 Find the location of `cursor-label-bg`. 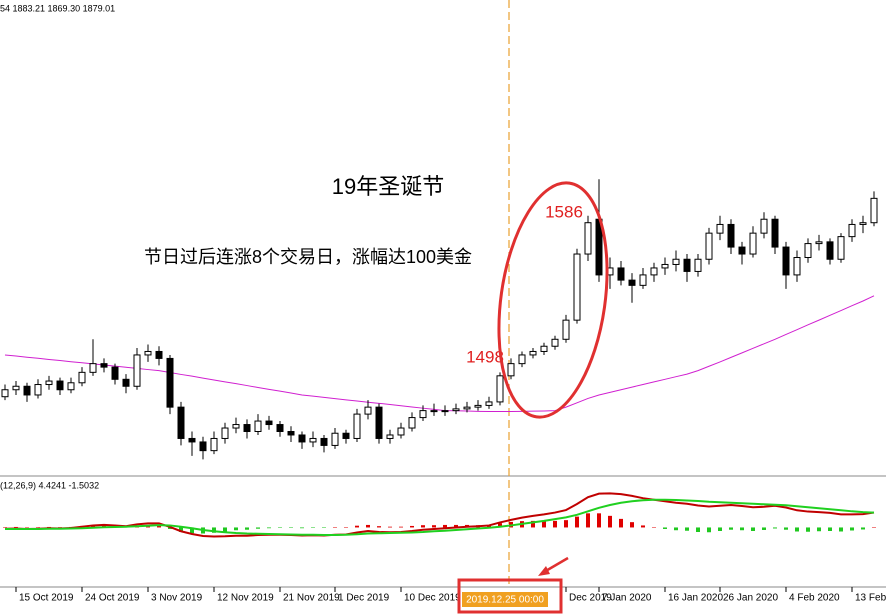

cursor-label-bg is located at coordinates (505, 599).